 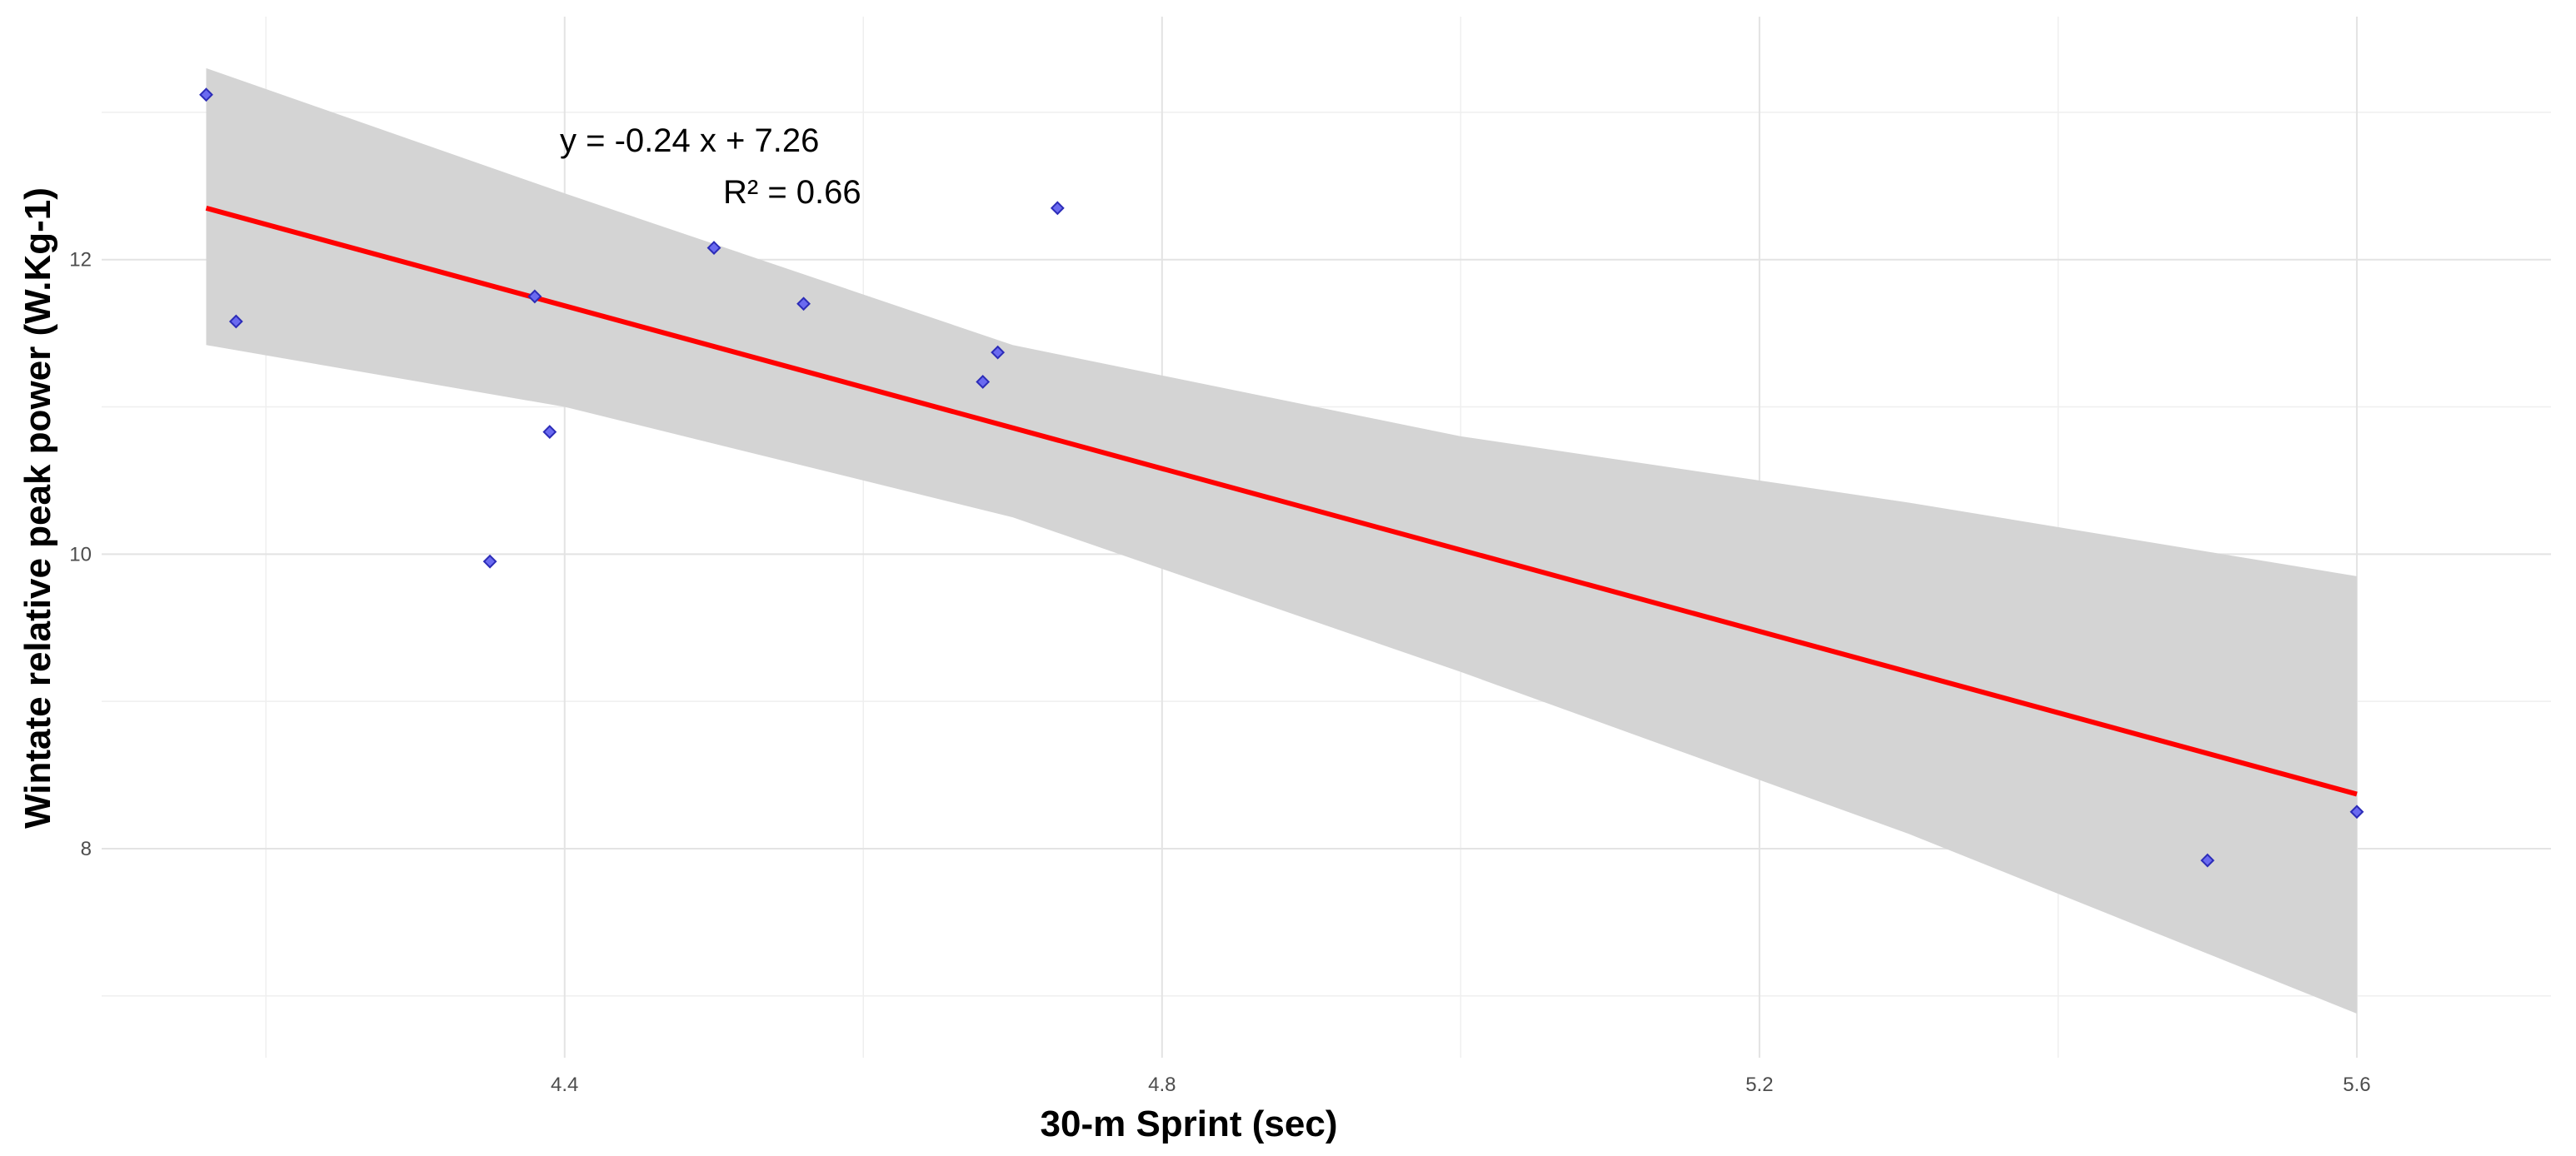 I want to click on y-tick-label: 8, so click(x=86, y=849).